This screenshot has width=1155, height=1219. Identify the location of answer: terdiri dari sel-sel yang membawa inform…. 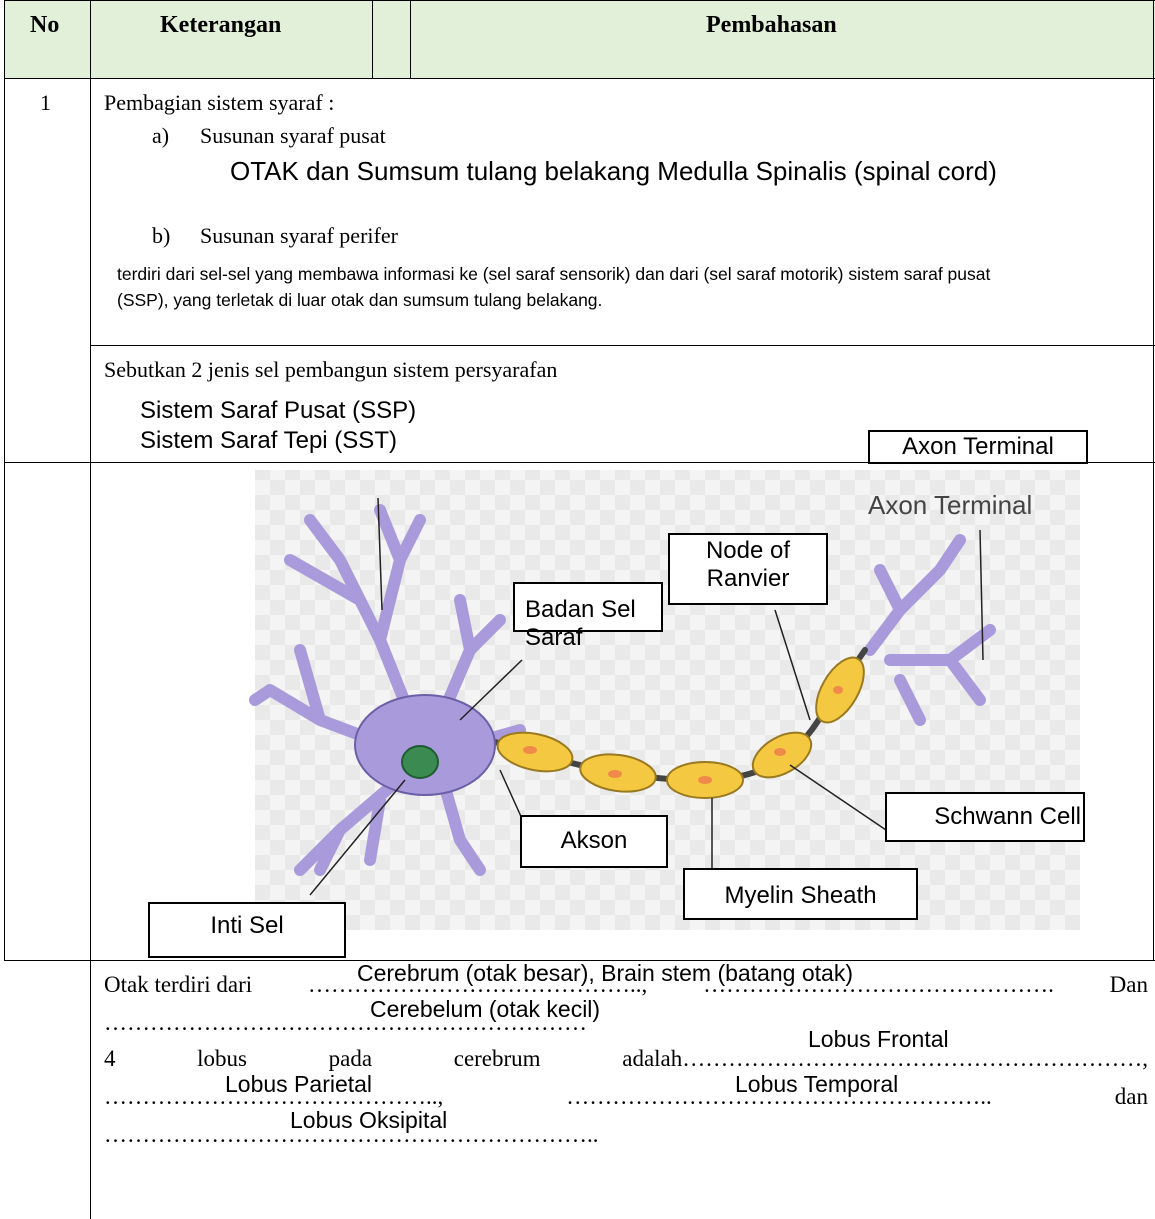
(554, 287).